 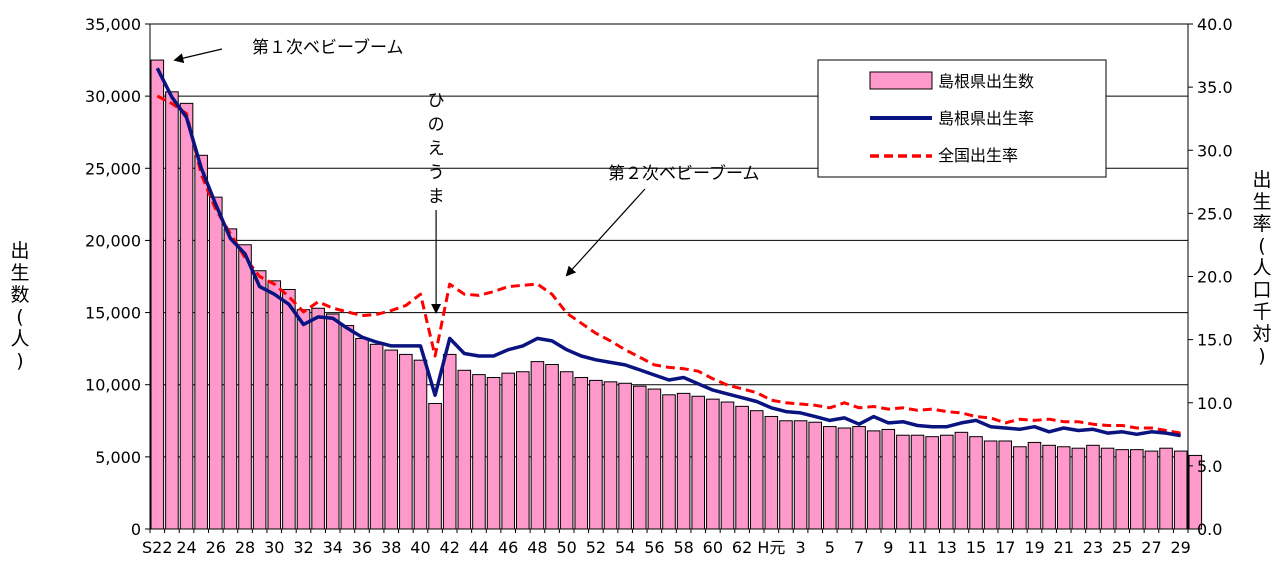 What do you see at coordinates (113, 313) in the screenshot?
I see `left-tick-label: 15,000` at bounding box center [113, 313].